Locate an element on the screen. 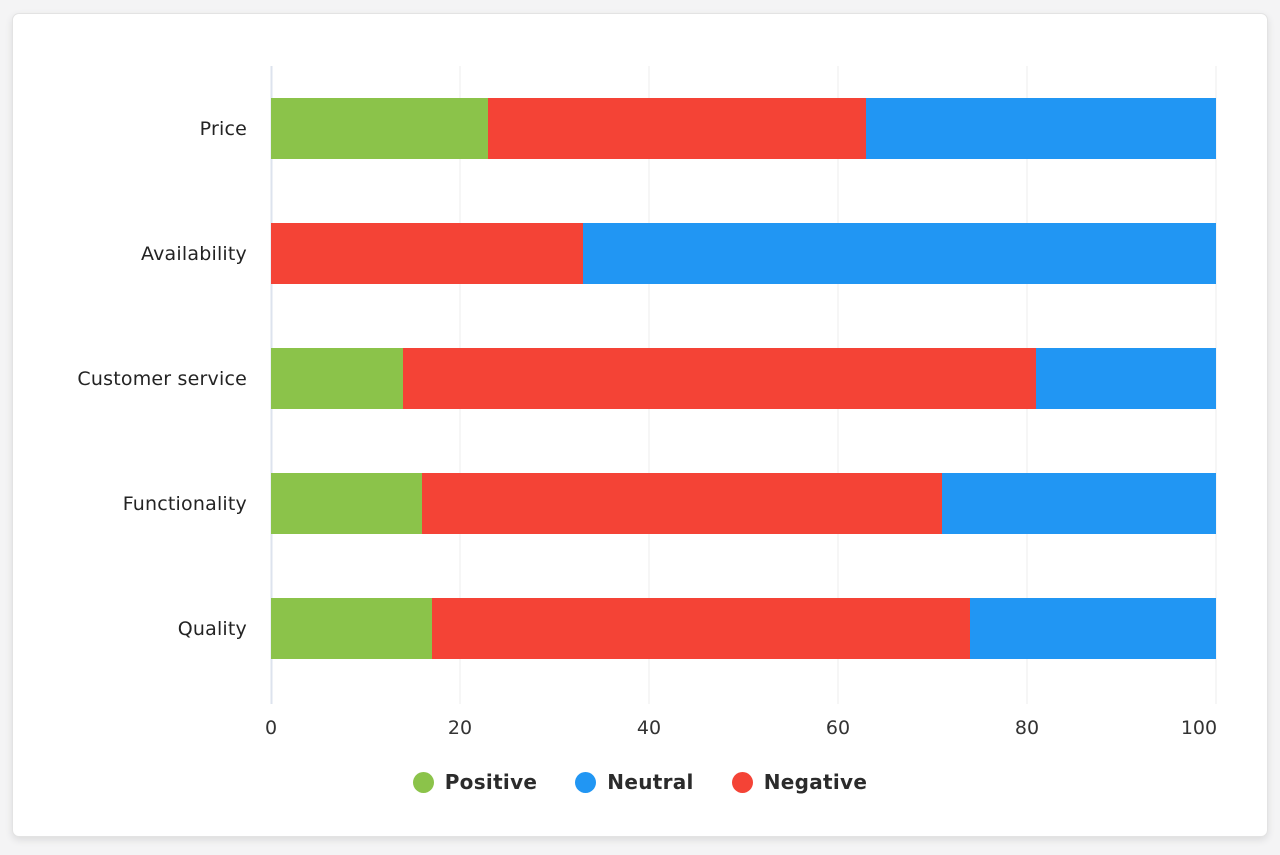 The image size is (1280, 855). category-label: Price is located at coordinates (223, 128).